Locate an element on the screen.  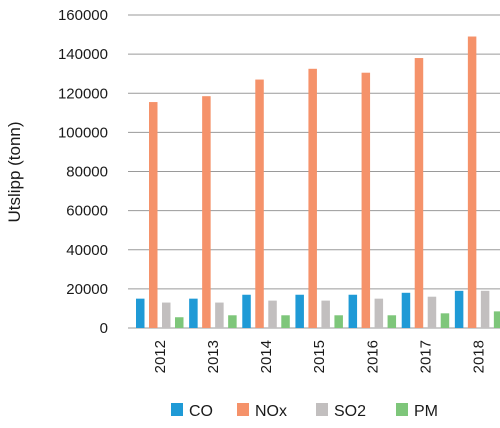
bar-pm-2012 is located at coordinates (179, 322).